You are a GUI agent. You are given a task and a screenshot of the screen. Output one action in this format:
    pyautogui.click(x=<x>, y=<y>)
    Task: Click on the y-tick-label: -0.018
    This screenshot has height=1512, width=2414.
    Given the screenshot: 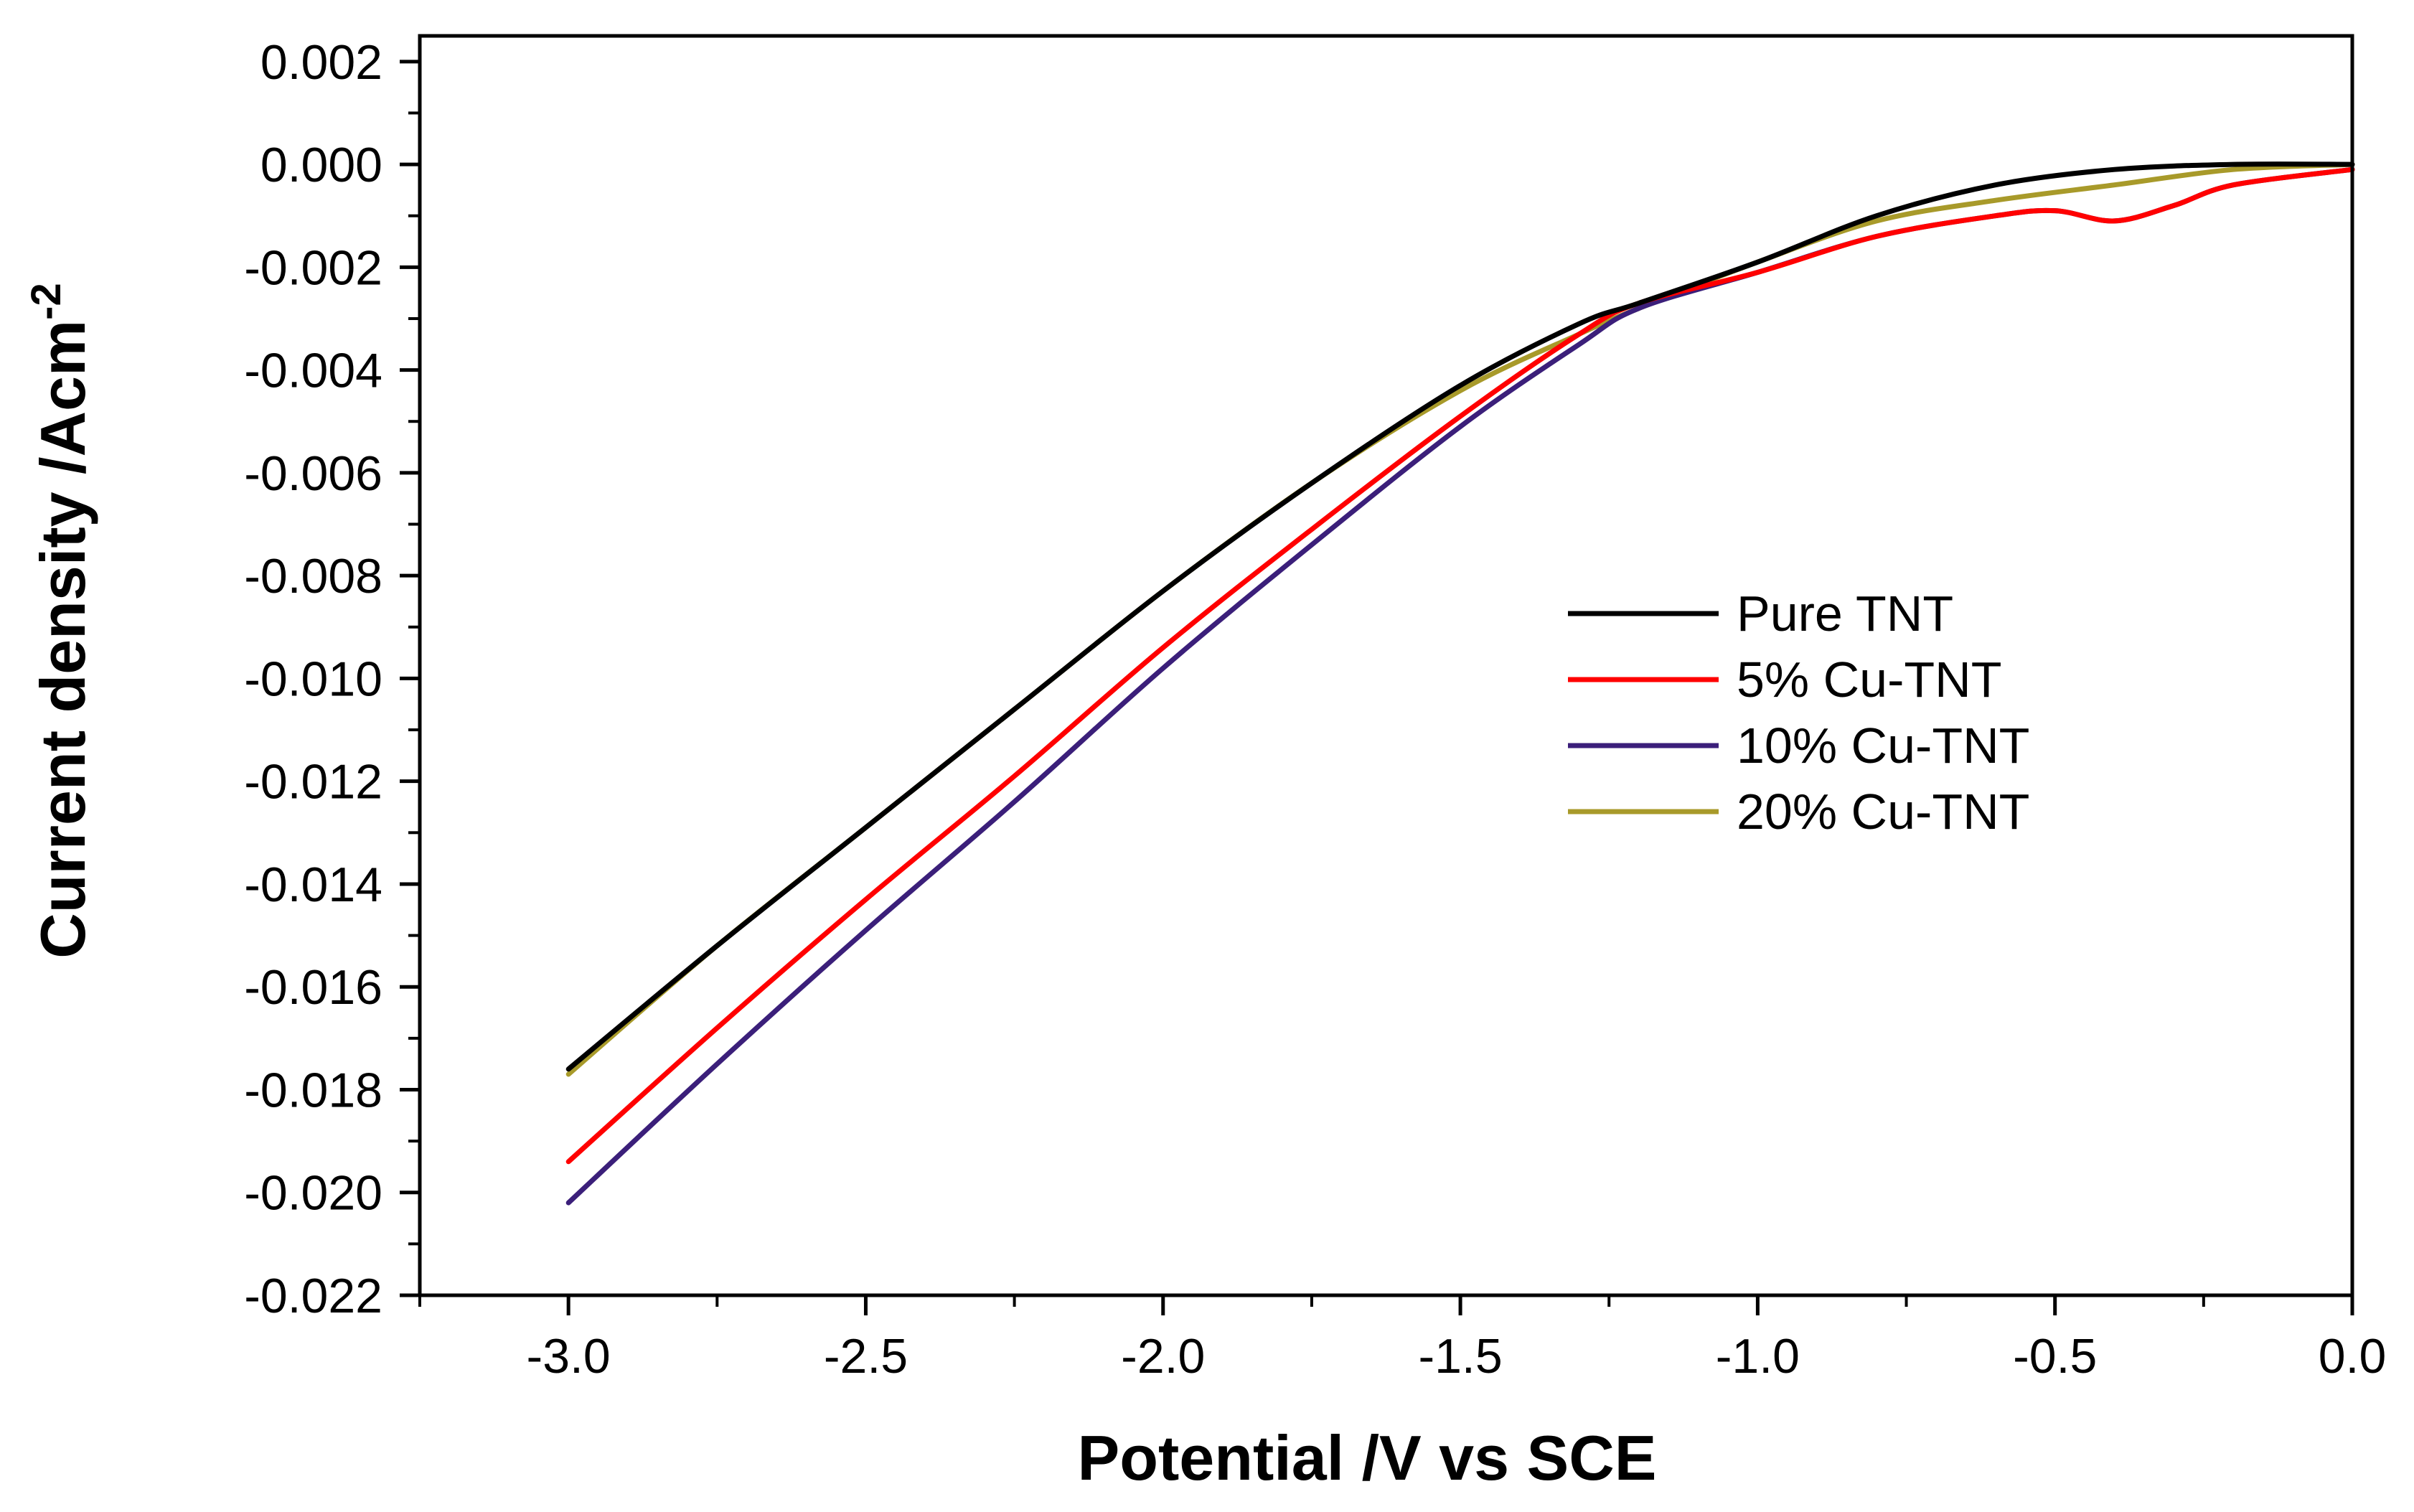 What is the action you would take?
    pyautogui.click(x=313, y=1090)
    